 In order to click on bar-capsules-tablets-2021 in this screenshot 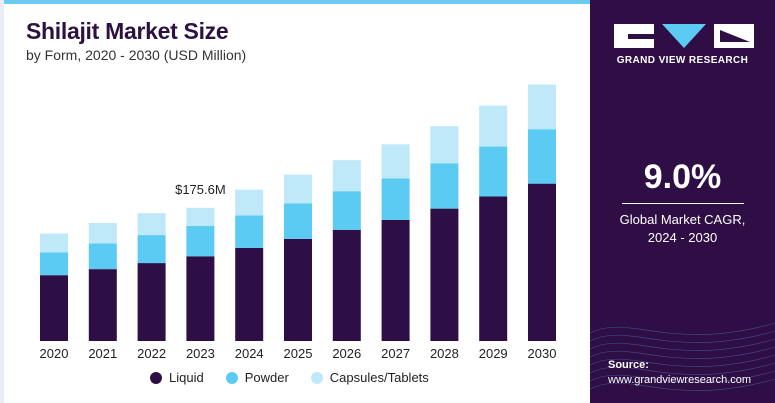, I will do `click(102, 233)`.